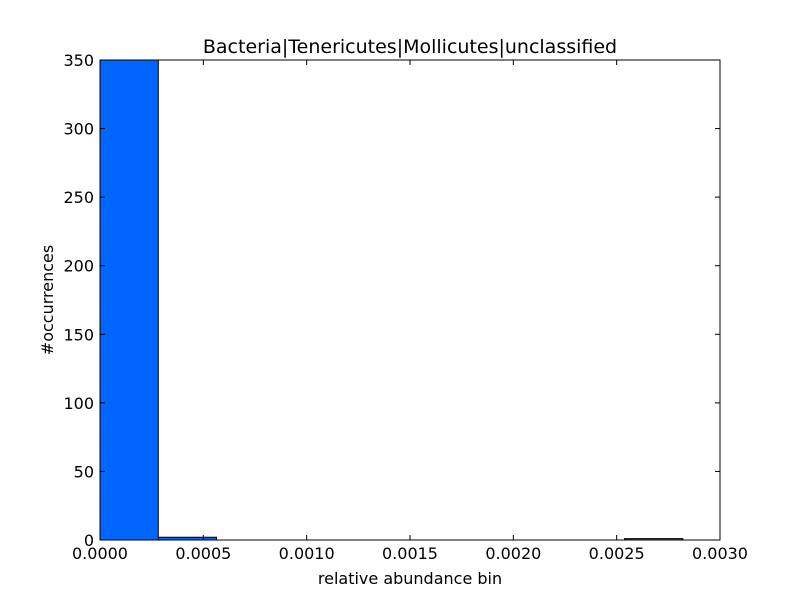  I want to click on x-tick-label: 0.0010, so click(307, 553).